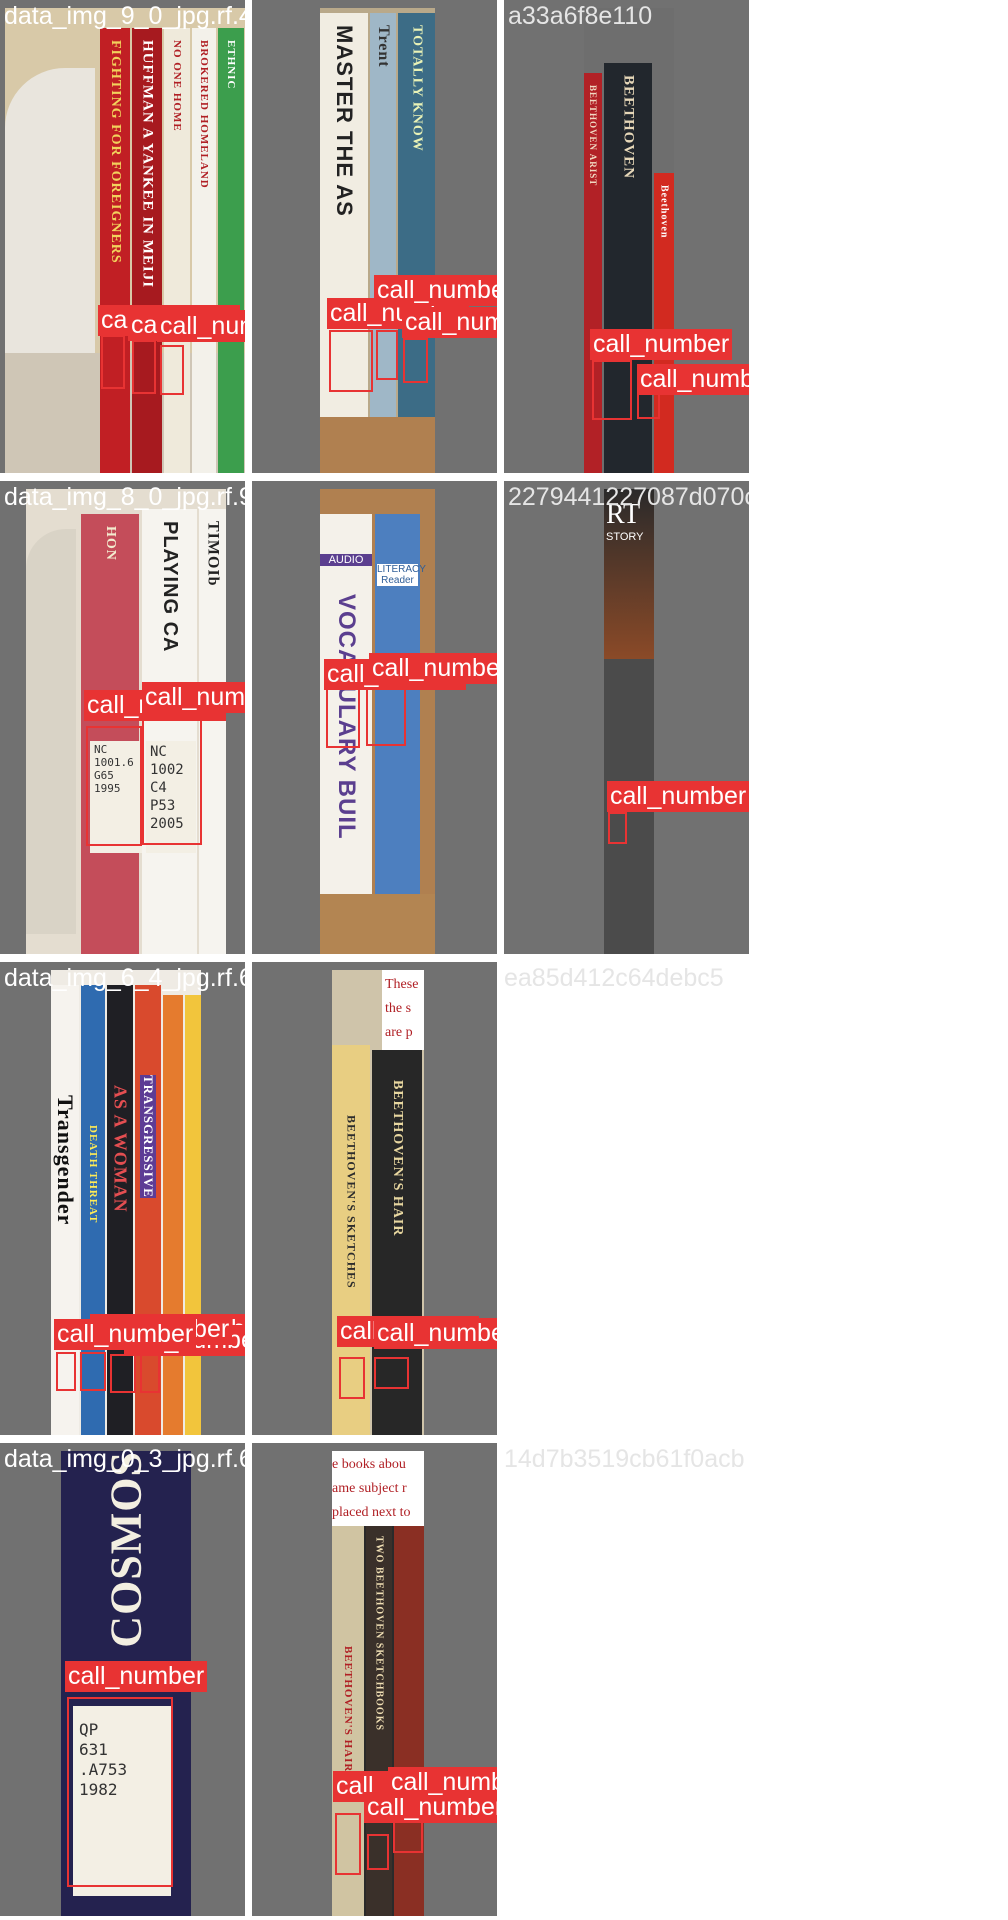 This screenshot has width=1008, height=1920. I want to click on book-title: FIGHTING FOR FOREIGNERS, so click(115, 152).